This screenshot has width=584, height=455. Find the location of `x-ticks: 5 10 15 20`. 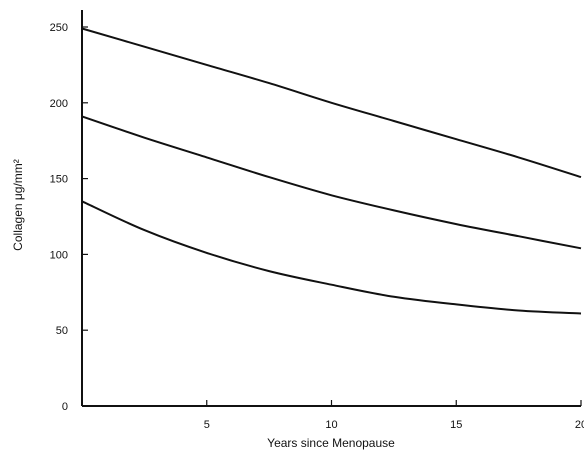

x-ticks: 5 10 15 20 is located at coordinates (394, 415).